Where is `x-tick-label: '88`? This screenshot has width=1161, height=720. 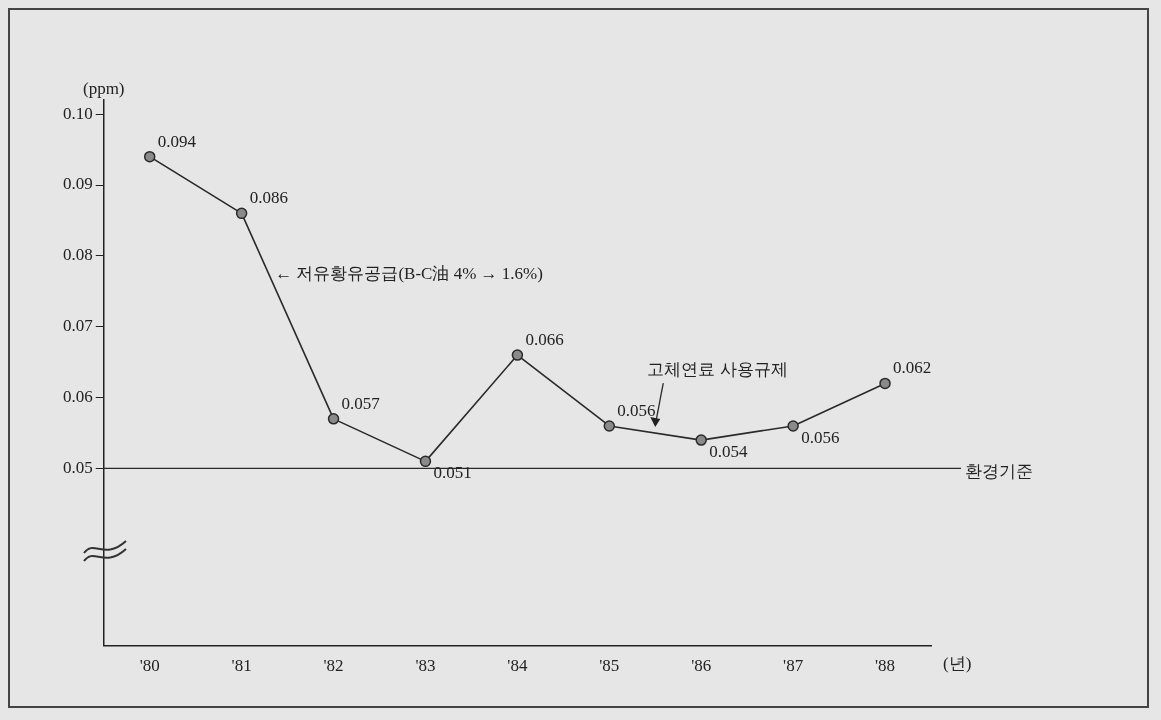 x-tick-label: '88 is located at coordinates (885, 666).